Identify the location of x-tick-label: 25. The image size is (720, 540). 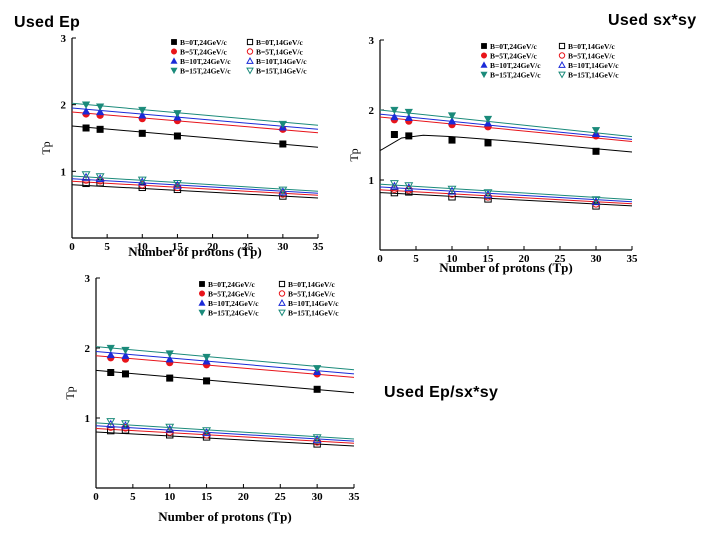
(561, 259).